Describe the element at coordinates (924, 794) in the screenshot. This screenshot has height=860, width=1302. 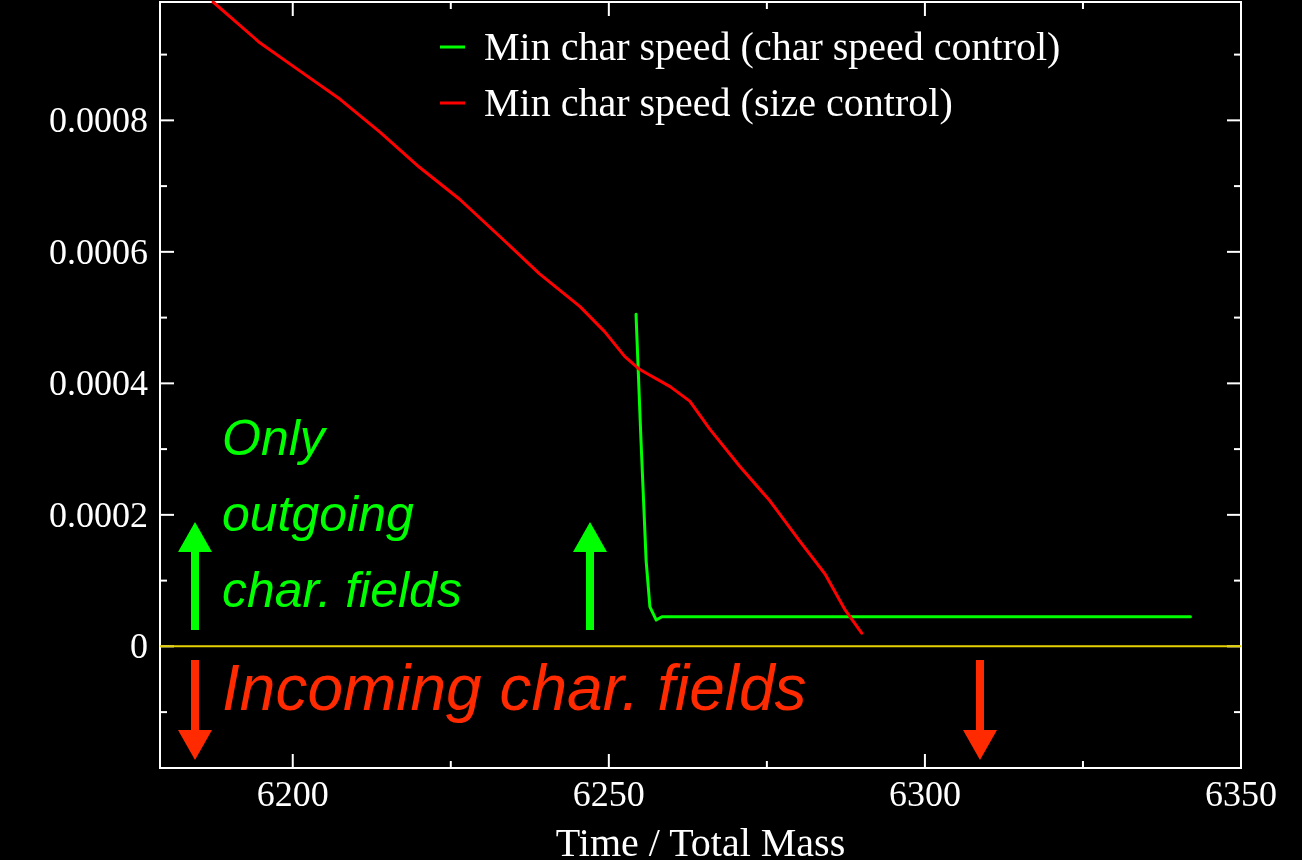
I see `x-tick-label: 6300` at that location.